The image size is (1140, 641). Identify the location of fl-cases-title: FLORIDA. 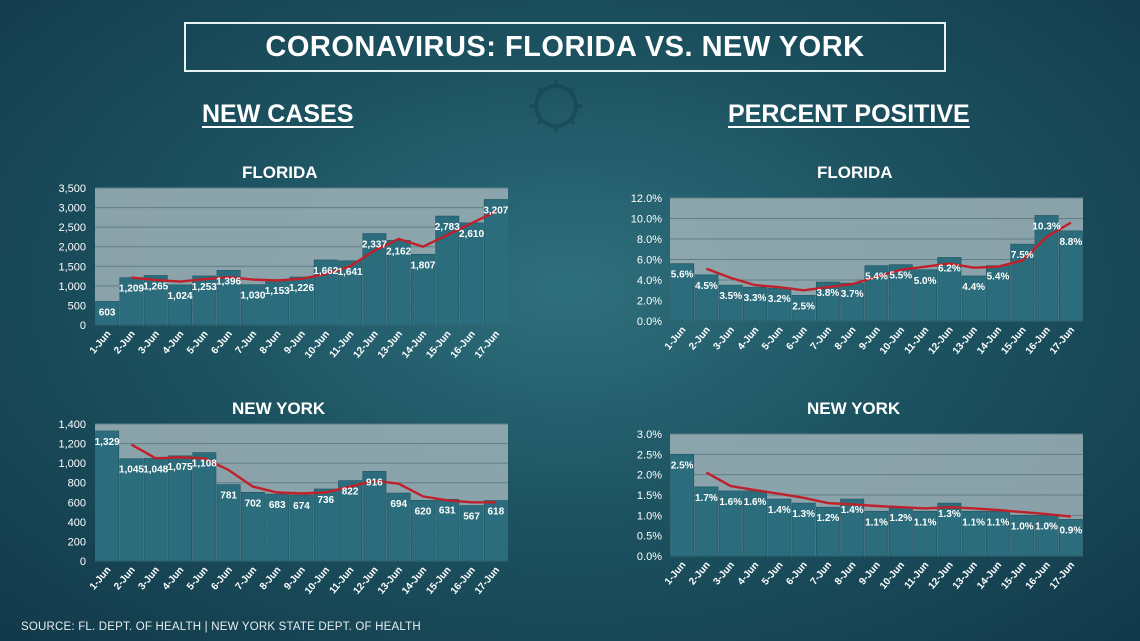
(280, 172).